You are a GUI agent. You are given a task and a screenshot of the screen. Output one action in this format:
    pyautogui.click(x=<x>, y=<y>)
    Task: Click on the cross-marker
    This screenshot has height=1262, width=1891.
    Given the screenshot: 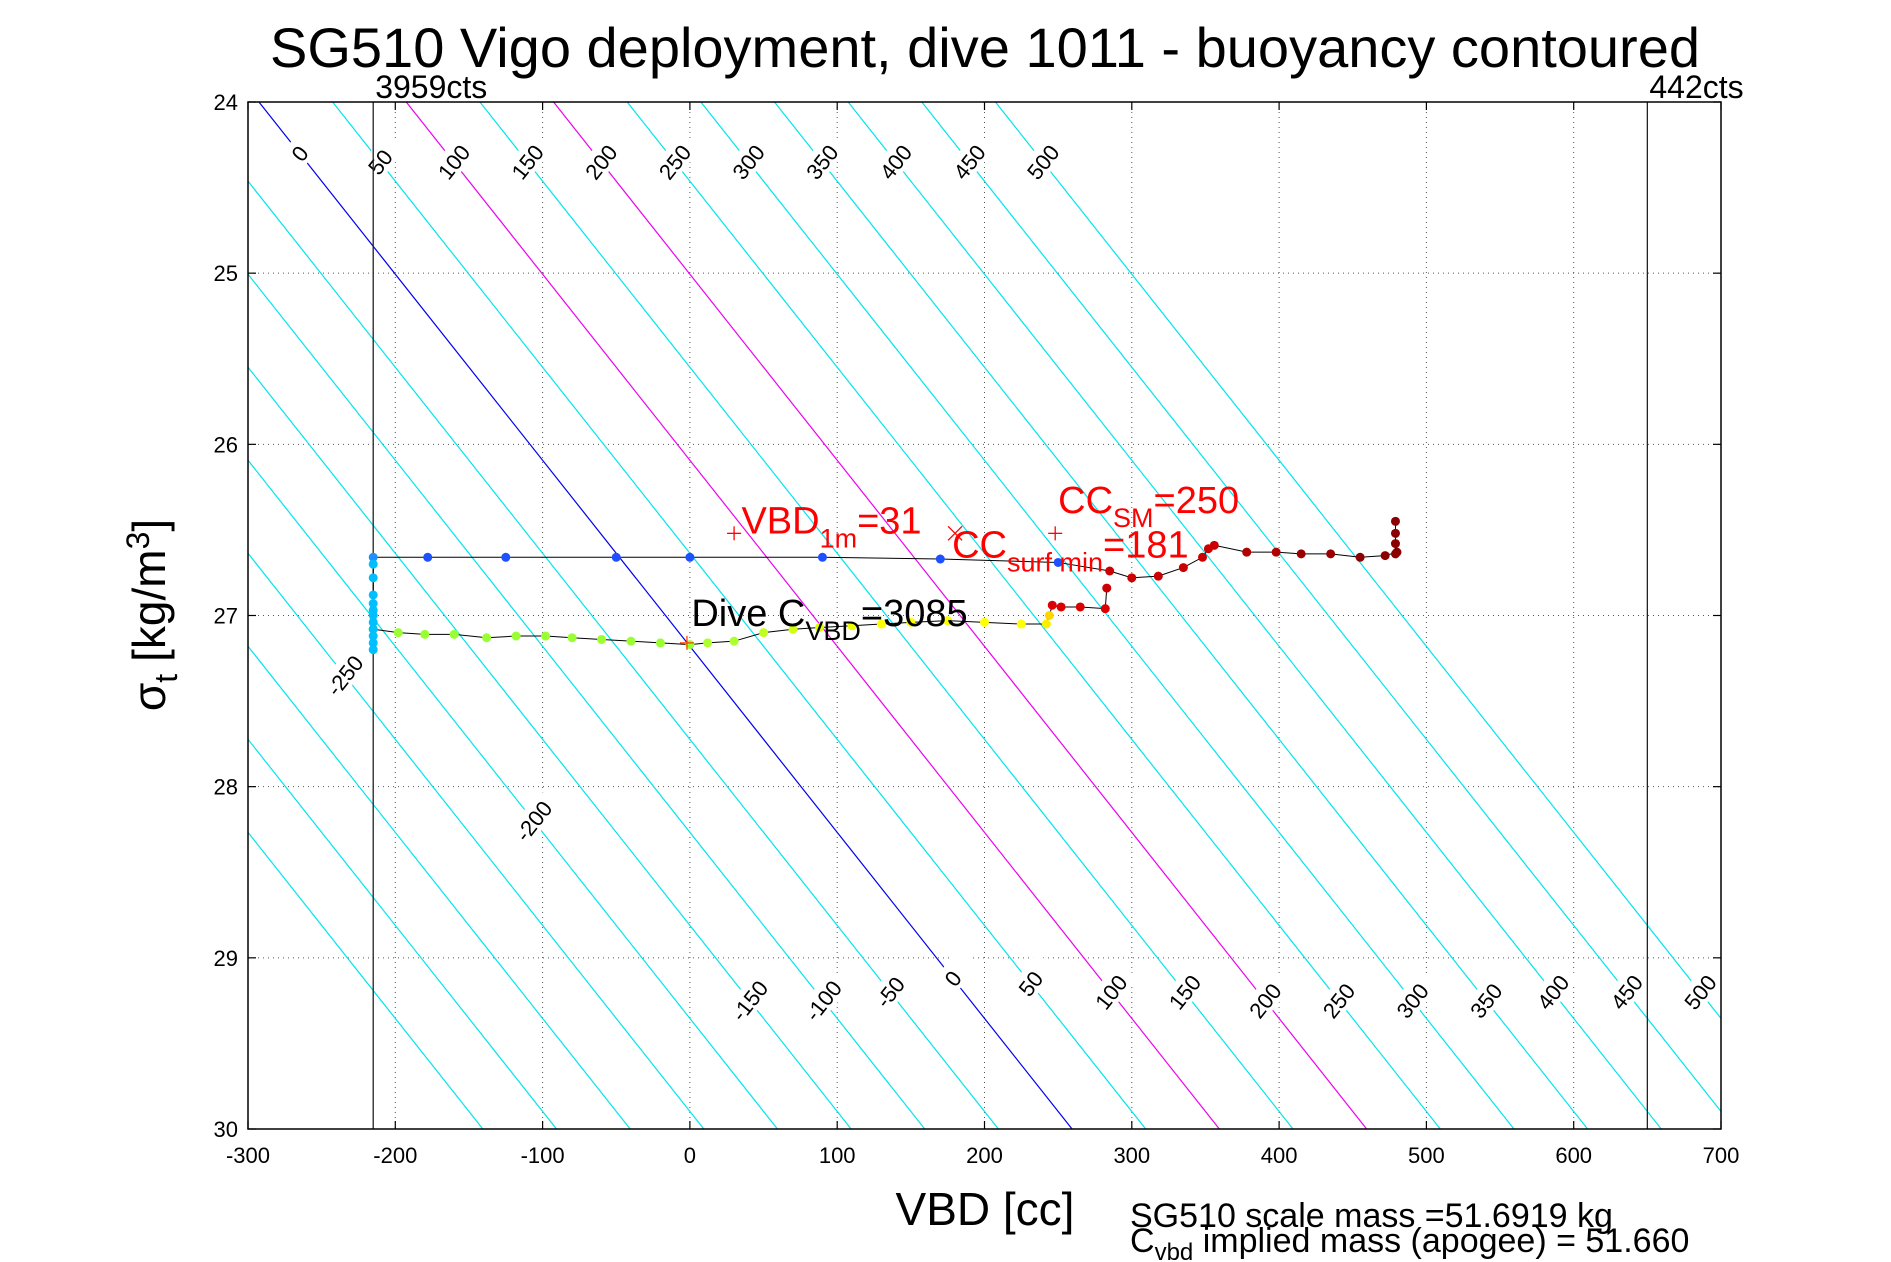 What is the action you would take?
    pyautogui.click(x=955, y=533)
    